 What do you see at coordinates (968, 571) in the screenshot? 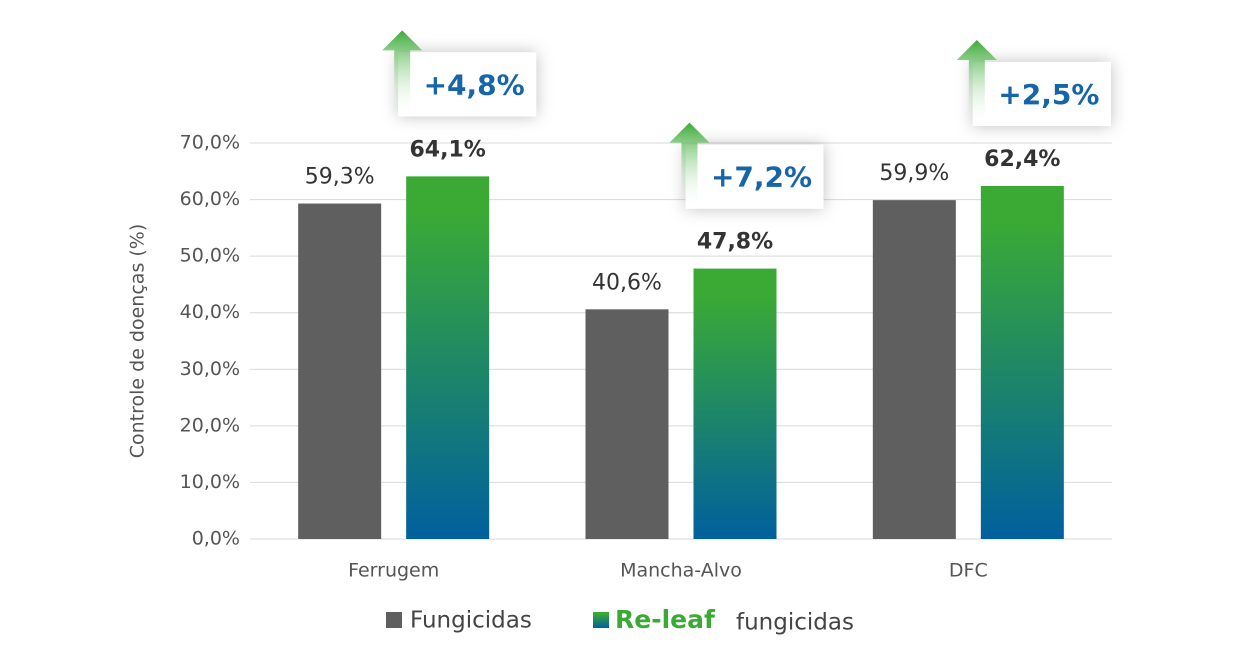
I see `x-tick-label: DFC` at bounding box center [968, 571].